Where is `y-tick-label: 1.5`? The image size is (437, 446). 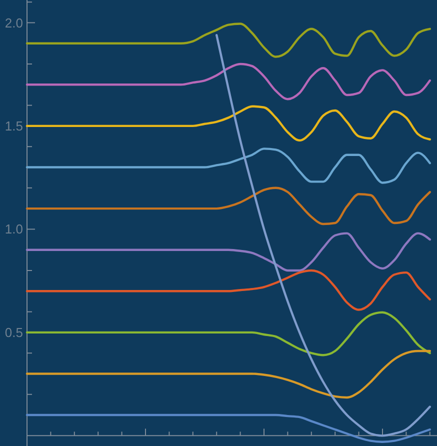
y-tick-label: 1.5 is located at coordinates (13, 126).